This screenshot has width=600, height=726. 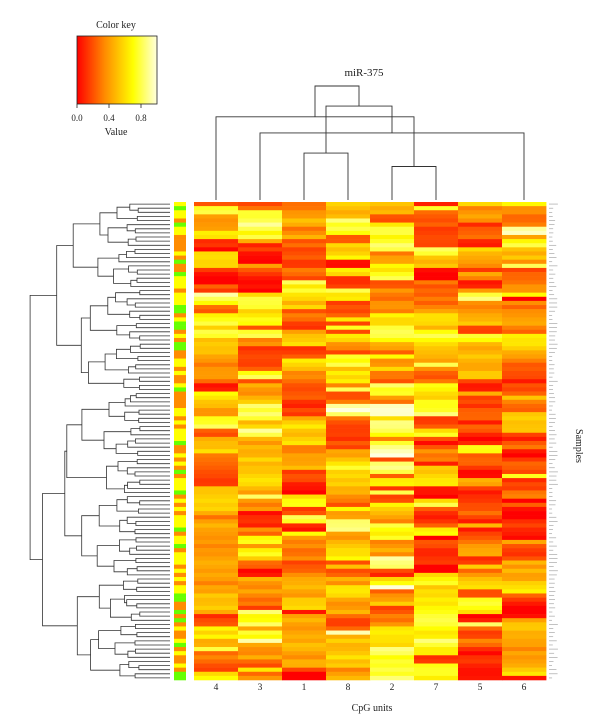 What do you see at coordinates (348, 688) in the screenshot?
I see `column-label: 8` at bounding box center [348, 688].